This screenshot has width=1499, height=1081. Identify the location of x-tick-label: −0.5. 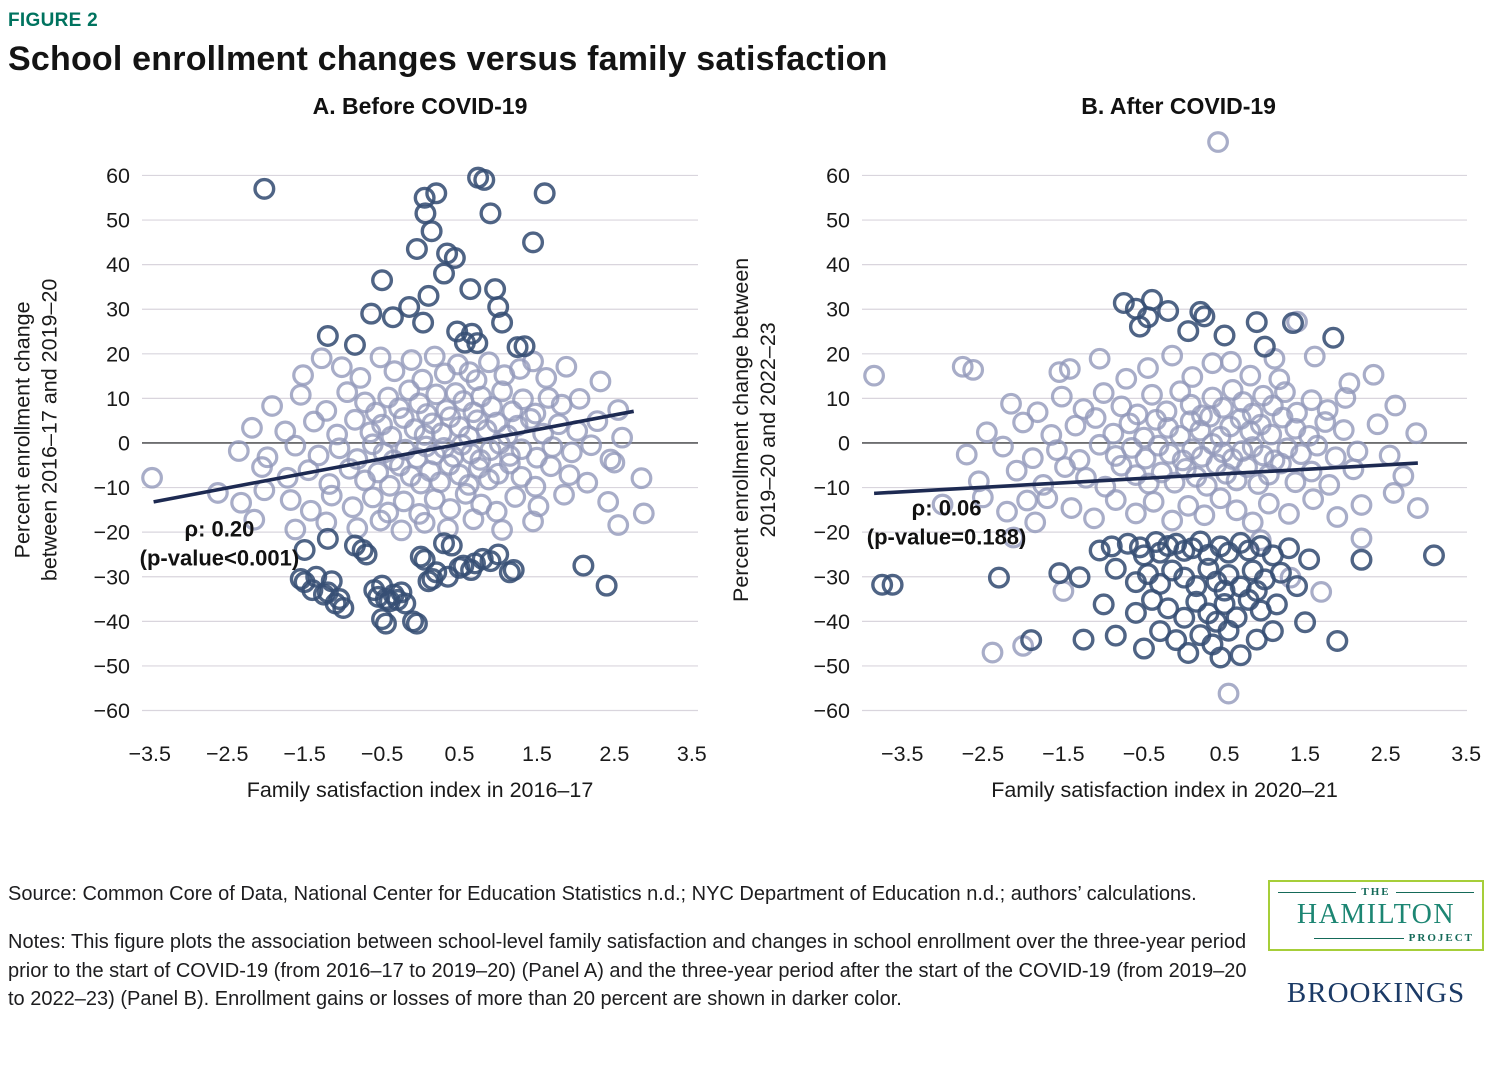
(382, 754).